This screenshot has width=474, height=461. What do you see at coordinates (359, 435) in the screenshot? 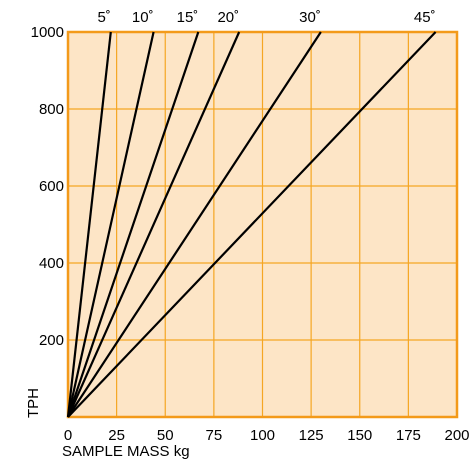
I see `x-tick-label: 150` at bounding box center [359, 435].